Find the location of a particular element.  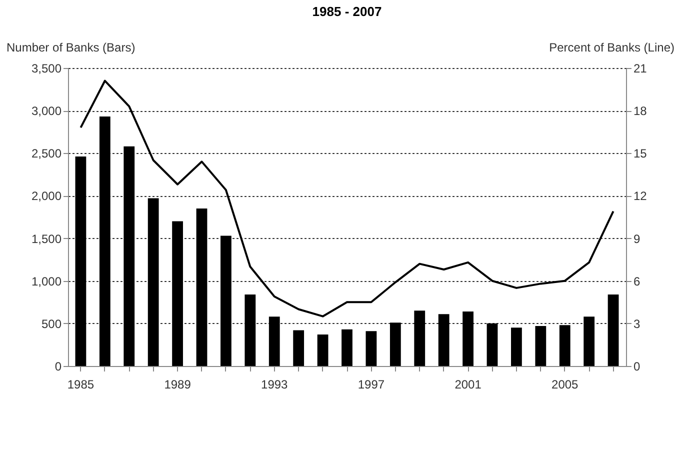

y2-tick-label: 18 is located at coordinates (641, 111).